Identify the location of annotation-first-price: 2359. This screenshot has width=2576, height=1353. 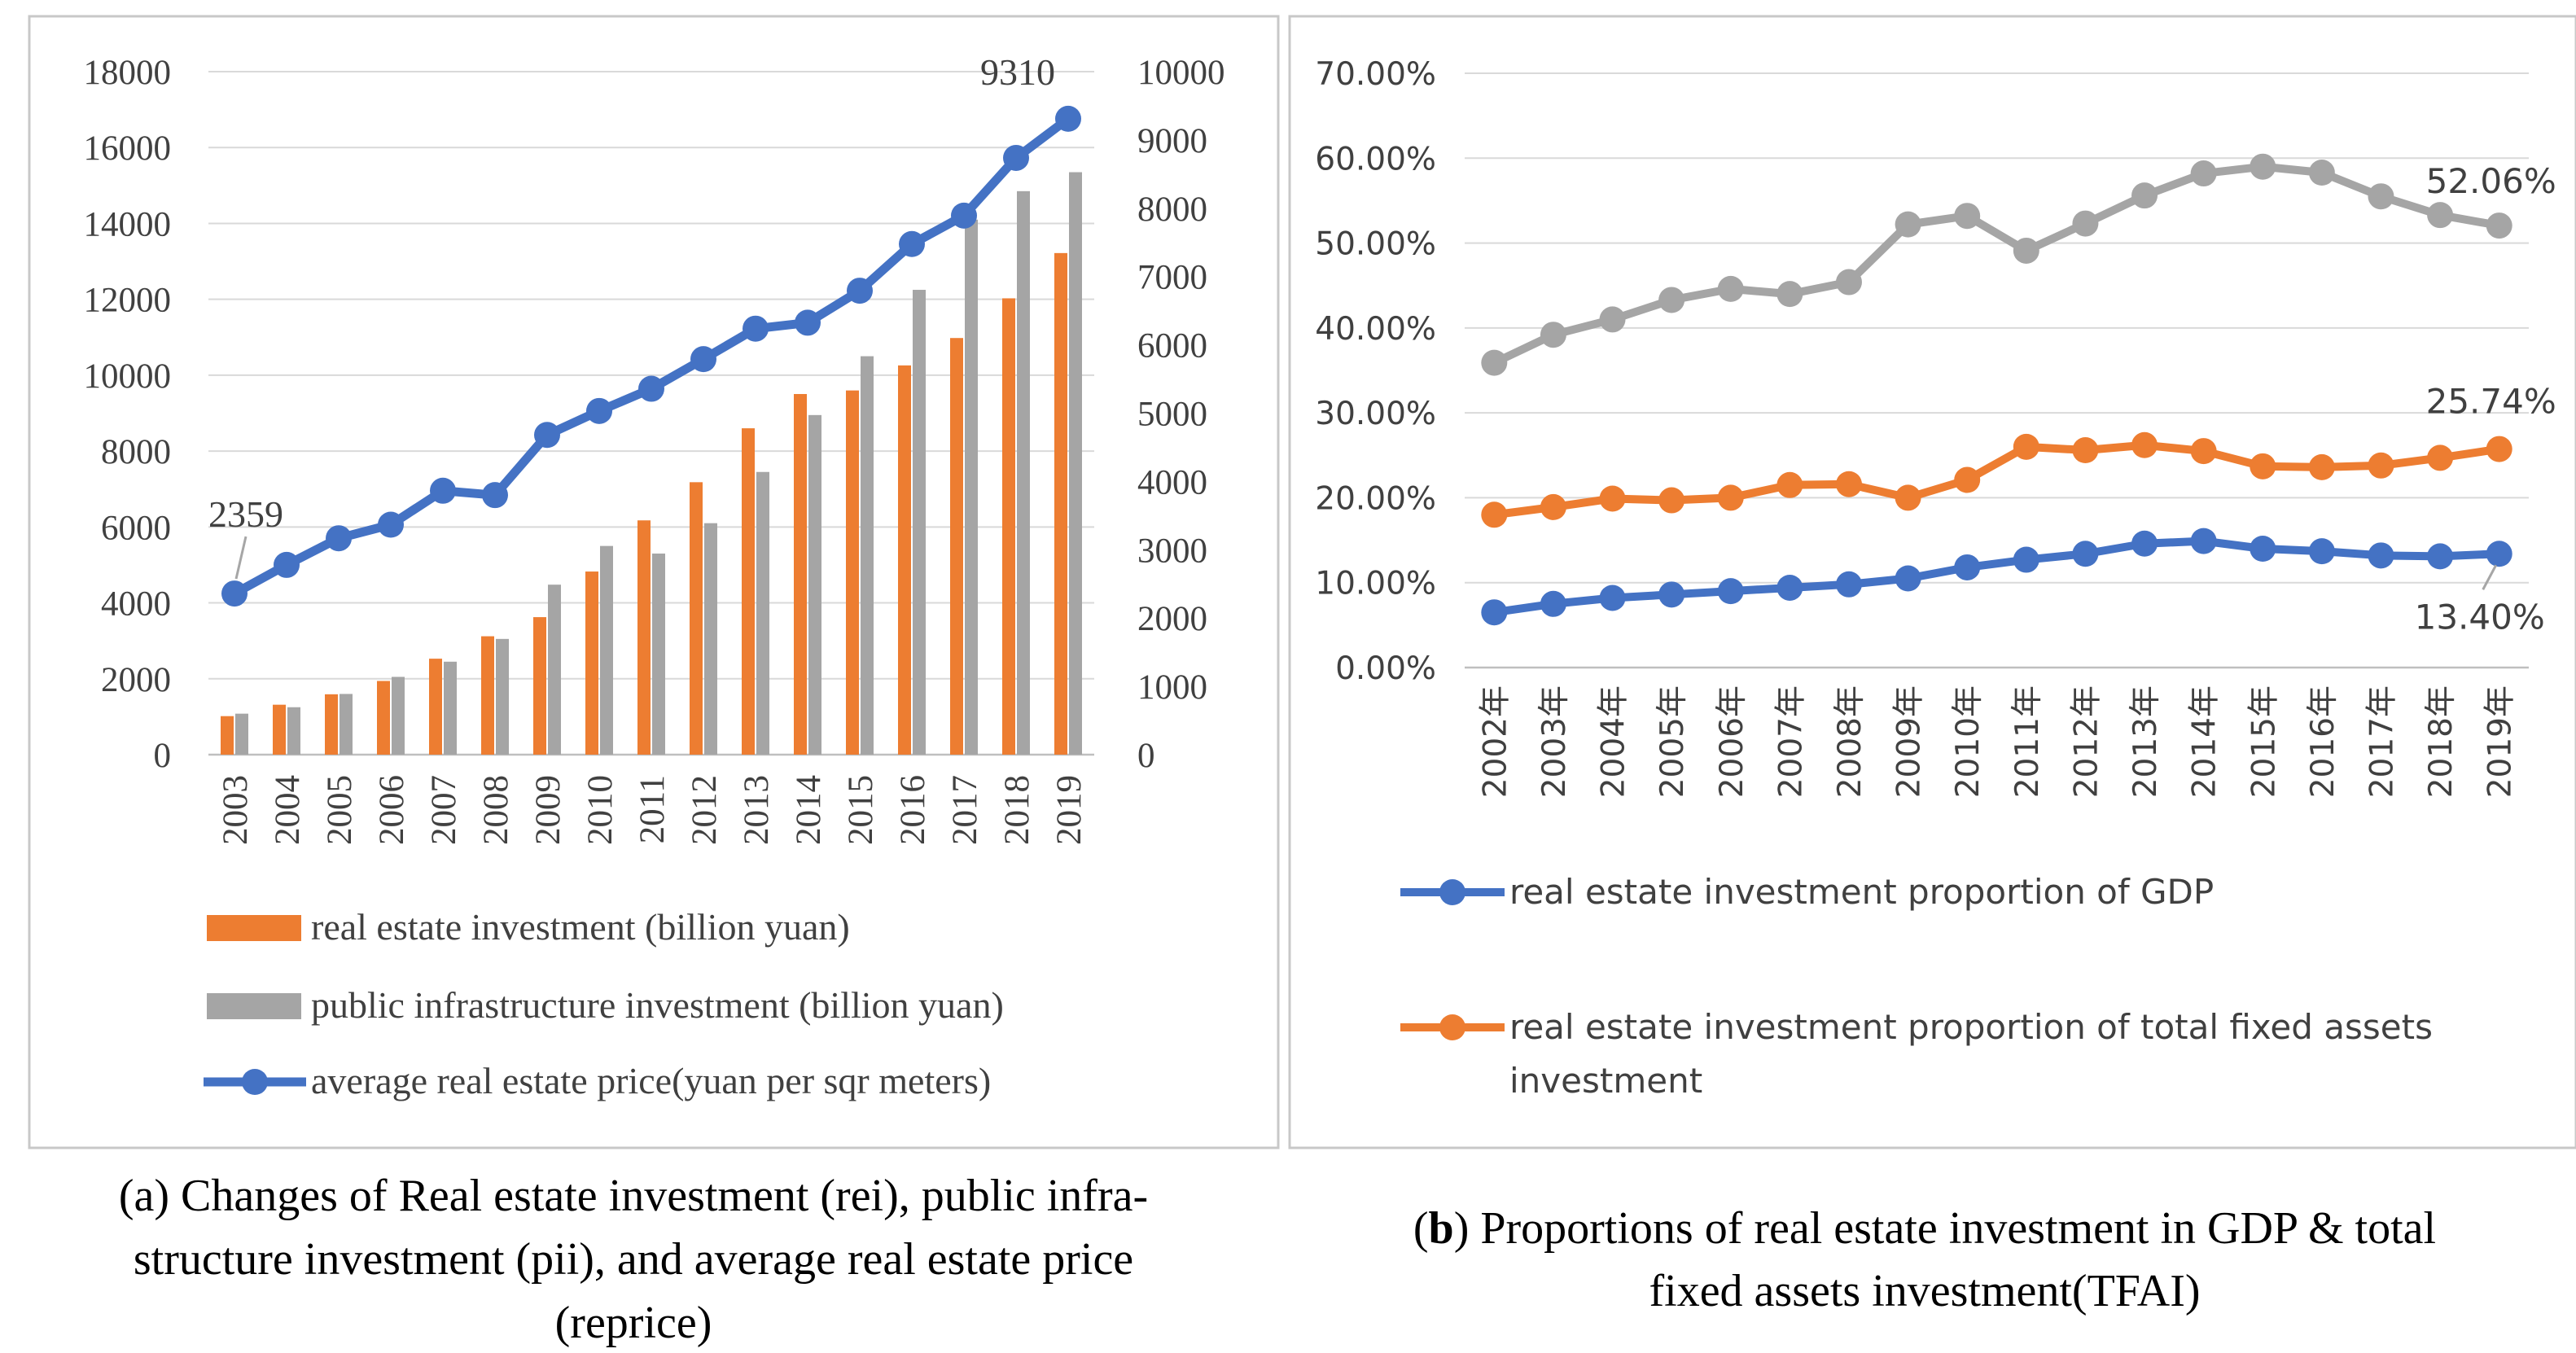
(245, 514).